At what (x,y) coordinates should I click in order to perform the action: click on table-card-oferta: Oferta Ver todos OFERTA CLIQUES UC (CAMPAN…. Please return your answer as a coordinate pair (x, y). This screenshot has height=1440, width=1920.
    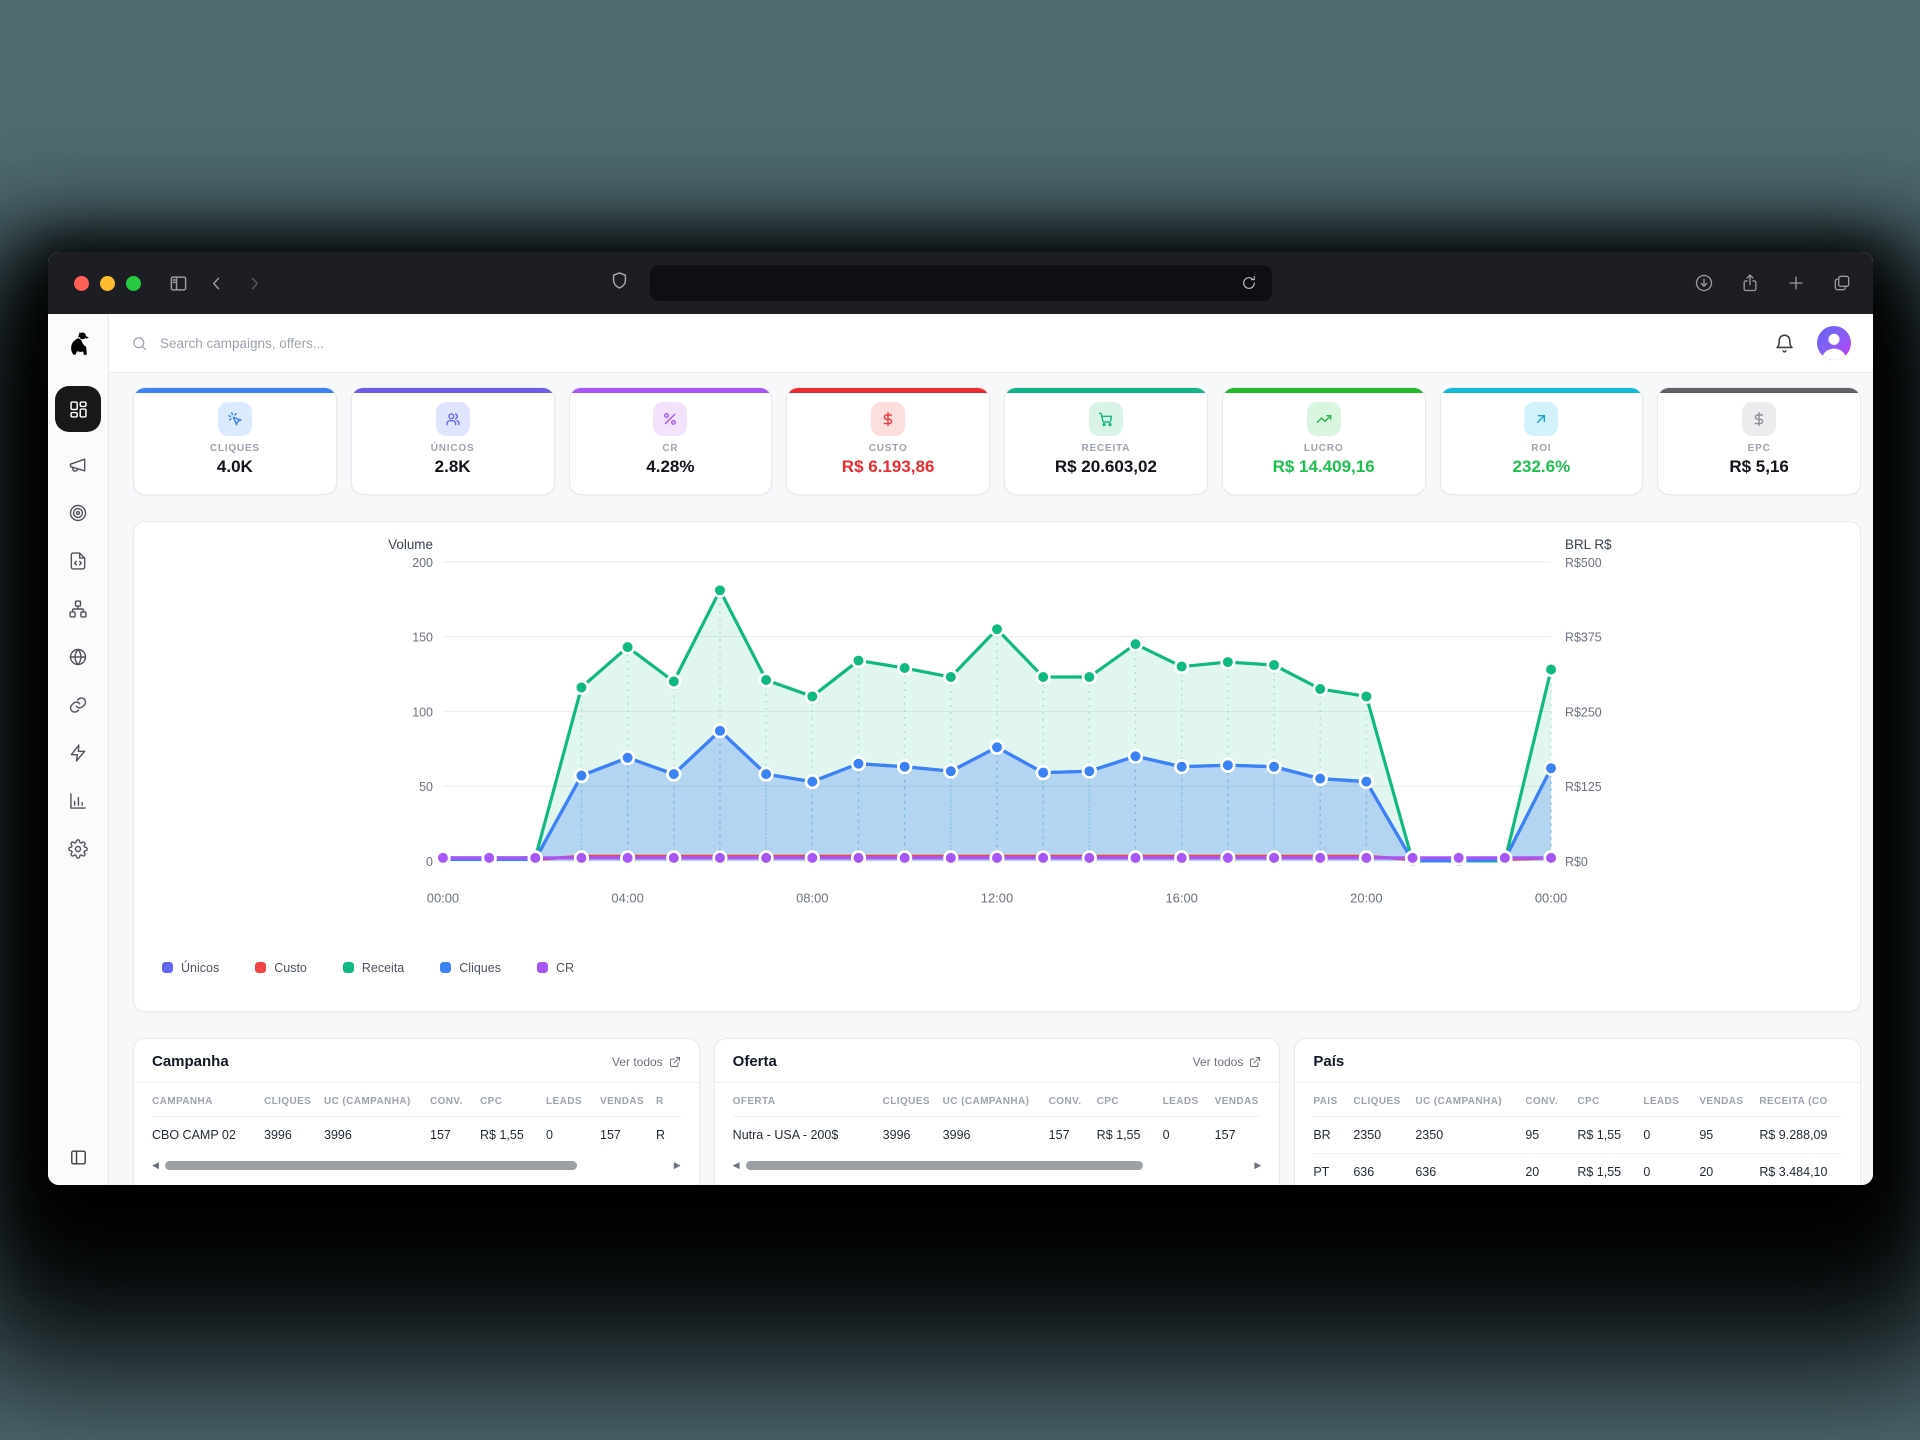
    Looking at the image, I should click on (997, 1111).